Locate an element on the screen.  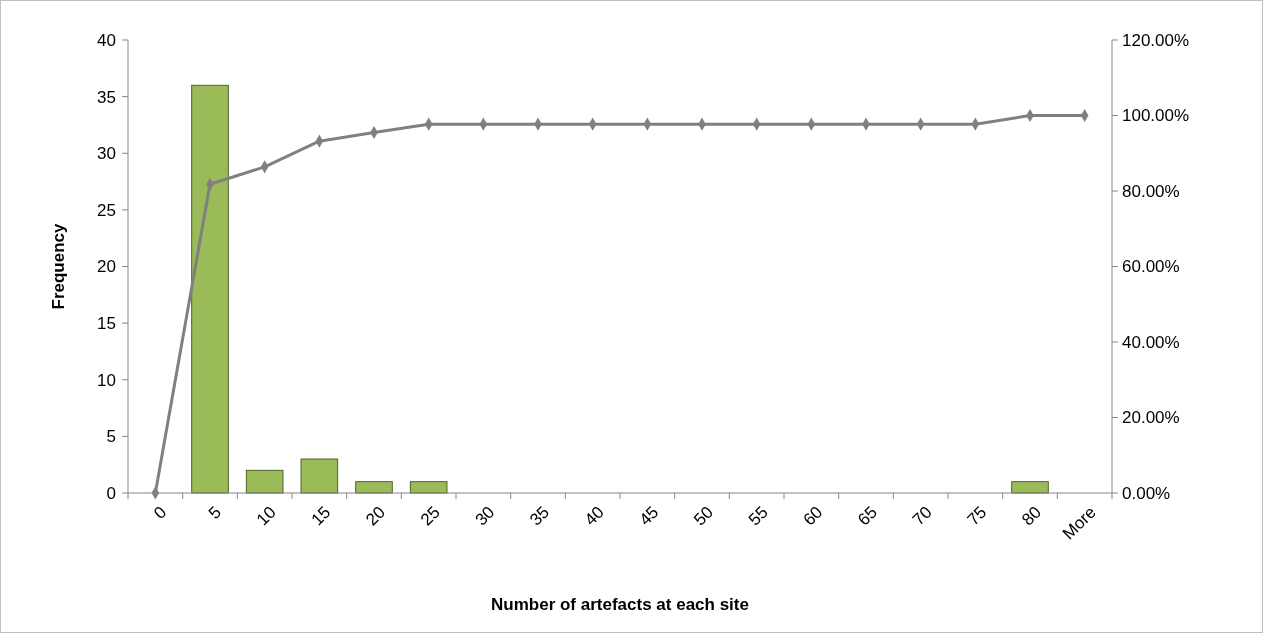
y-tick-label: 0 is located at coordinates (111, 493).